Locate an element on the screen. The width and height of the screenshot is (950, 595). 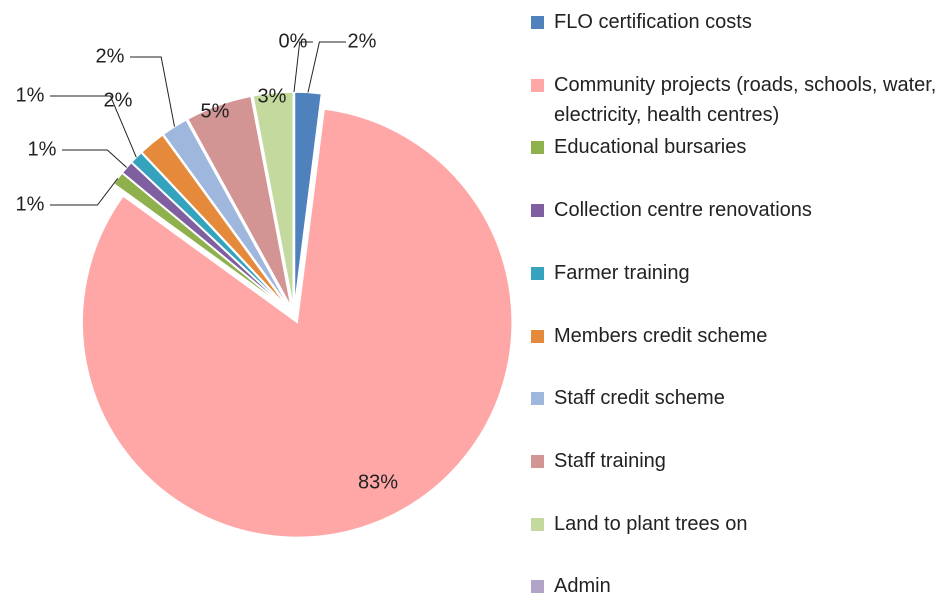
legend-label: Members credit scheme is located at coordinates (661, 335).